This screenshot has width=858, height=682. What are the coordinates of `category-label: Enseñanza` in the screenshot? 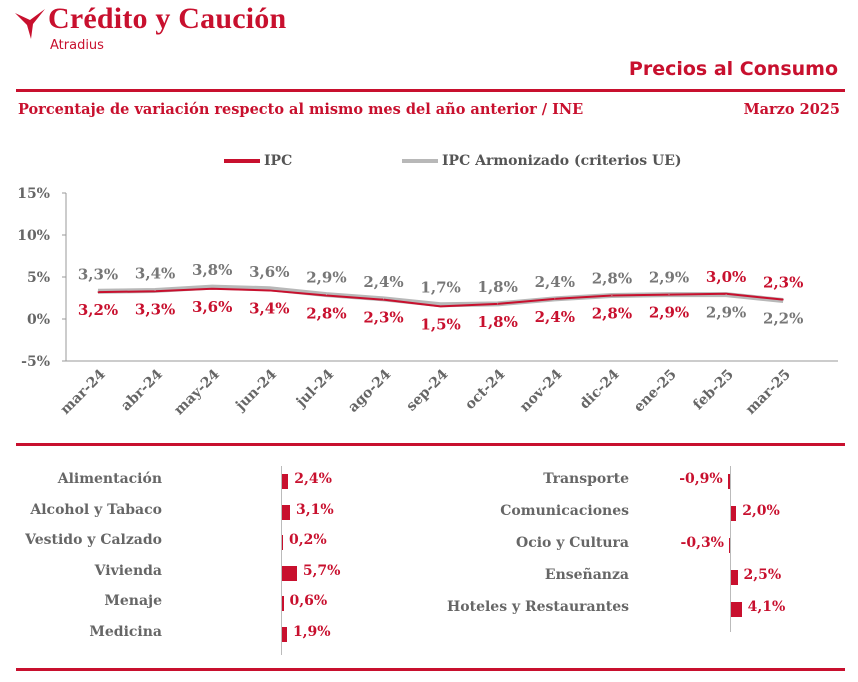 It's located at (586, 575).